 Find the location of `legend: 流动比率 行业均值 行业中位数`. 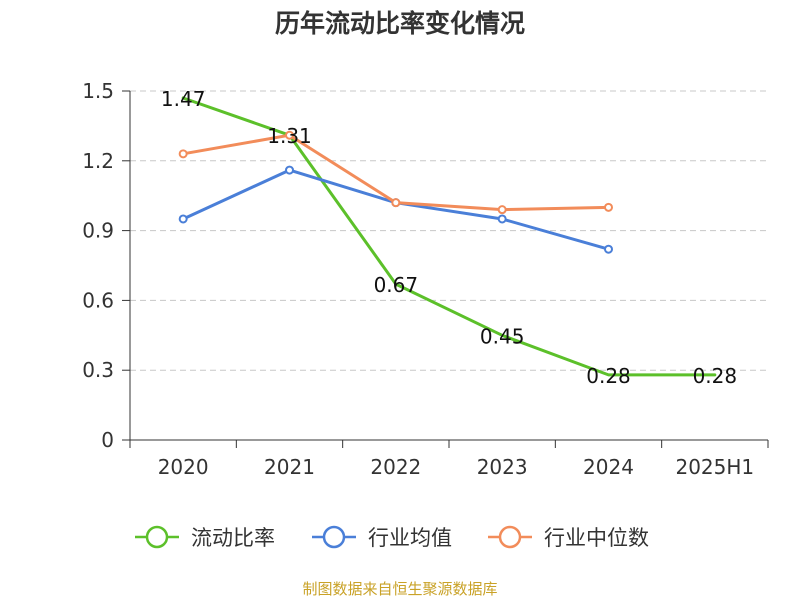

legend: 流动比率 行业均值 行业中位数 is located at coordinates (392, 537).